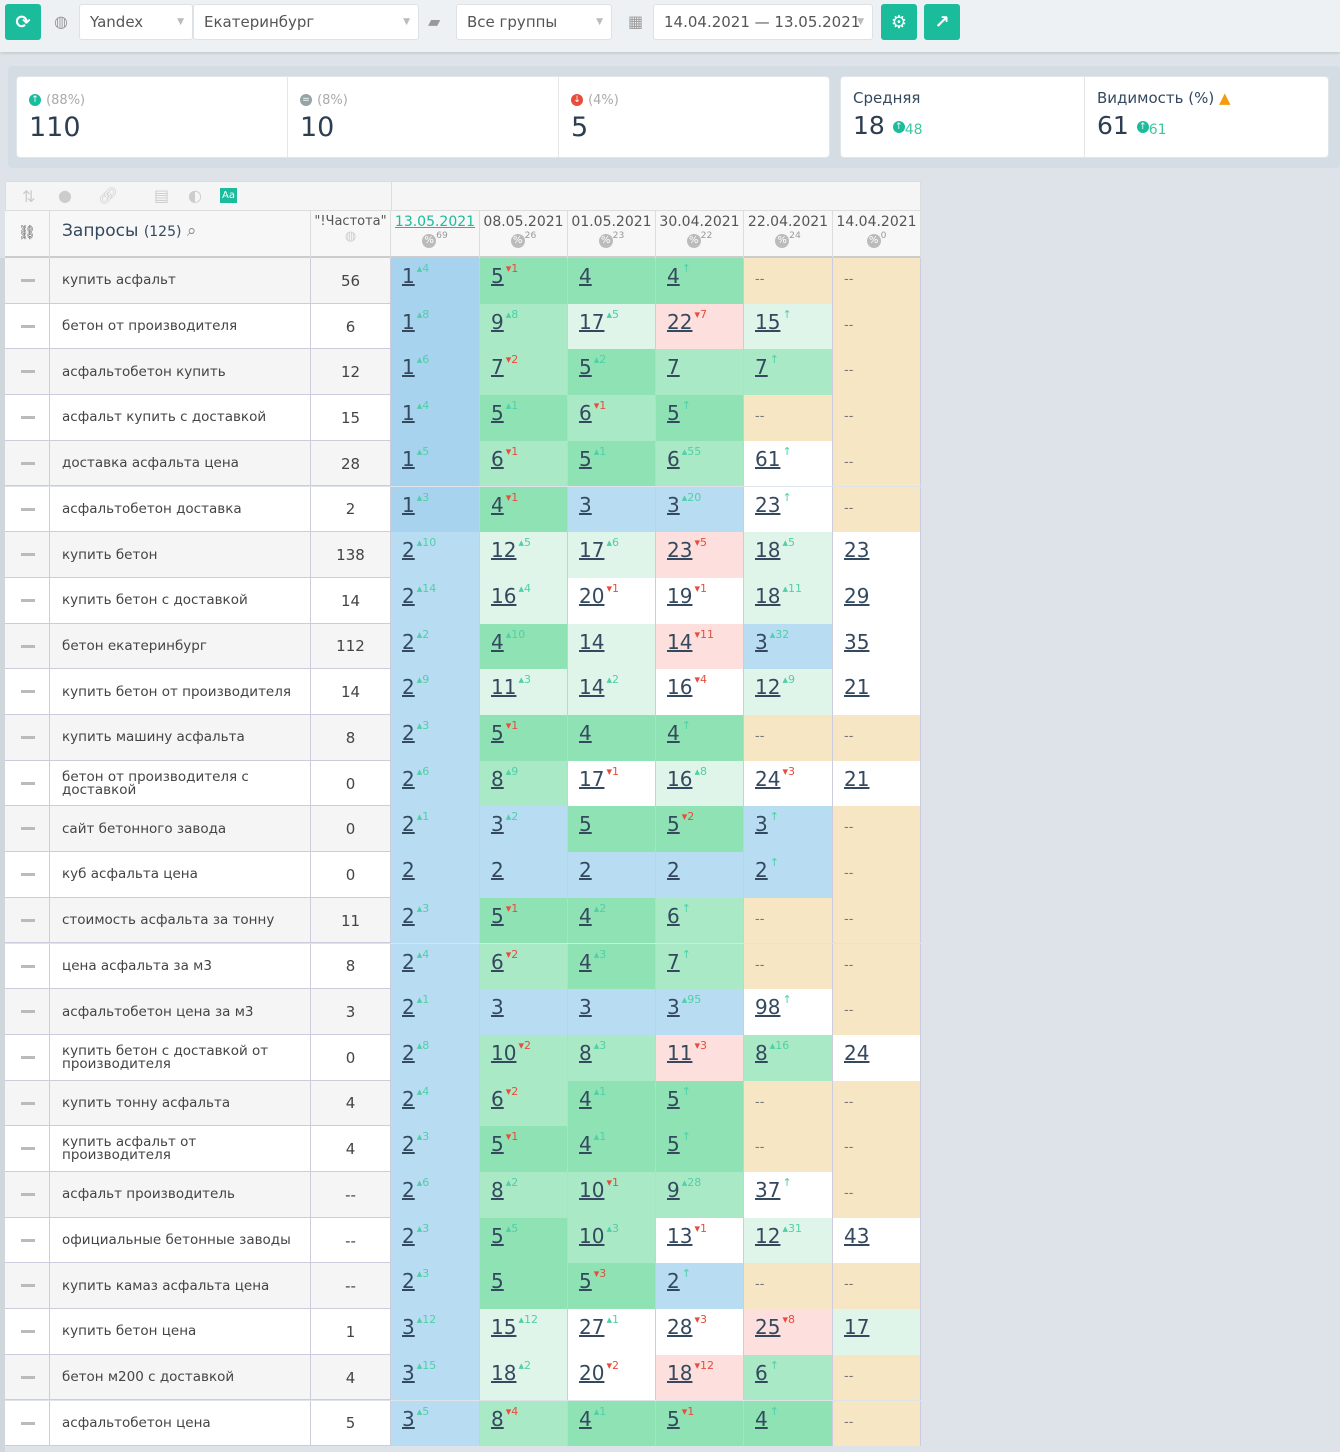 Image resolution: width=1340 pixels, height=1452 pixels. Describe the element at coordinates (162, 195) in the screenshot. I see `columns-icon: ▤` at that location.